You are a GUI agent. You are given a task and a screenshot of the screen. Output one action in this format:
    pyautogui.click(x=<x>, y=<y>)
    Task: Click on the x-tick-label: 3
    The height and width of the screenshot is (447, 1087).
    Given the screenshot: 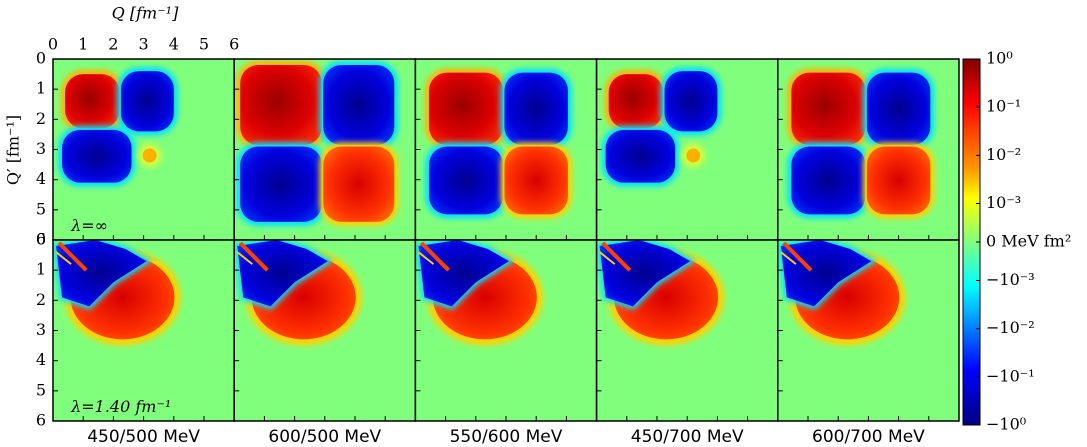 What is the action you would take?
    pyautogui.click(x=144, y=44)
    